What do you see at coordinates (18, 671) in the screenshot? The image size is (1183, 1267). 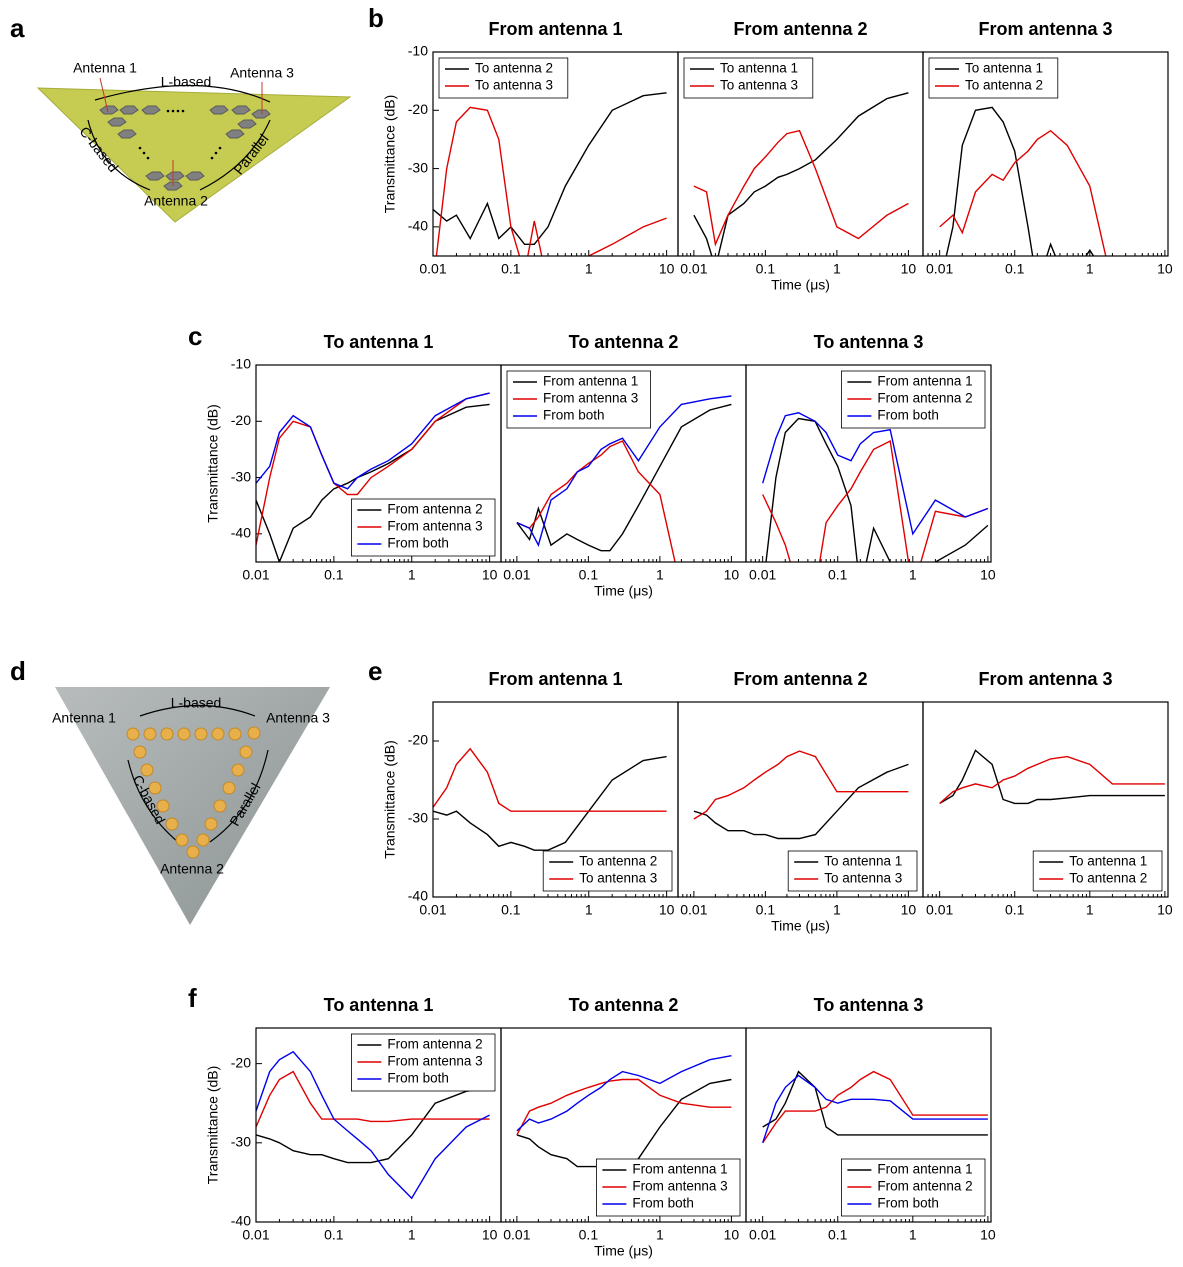 I see `panel-label: d` at bounding box center [18, 671].